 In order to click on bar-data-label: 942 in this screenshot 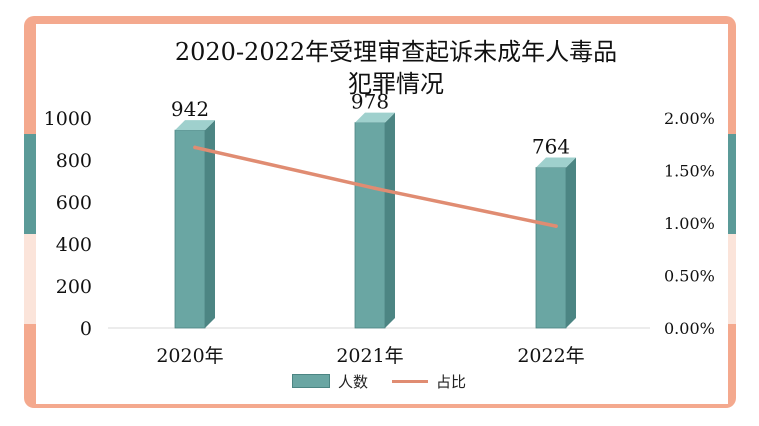, I will do `click(190, 109)`.